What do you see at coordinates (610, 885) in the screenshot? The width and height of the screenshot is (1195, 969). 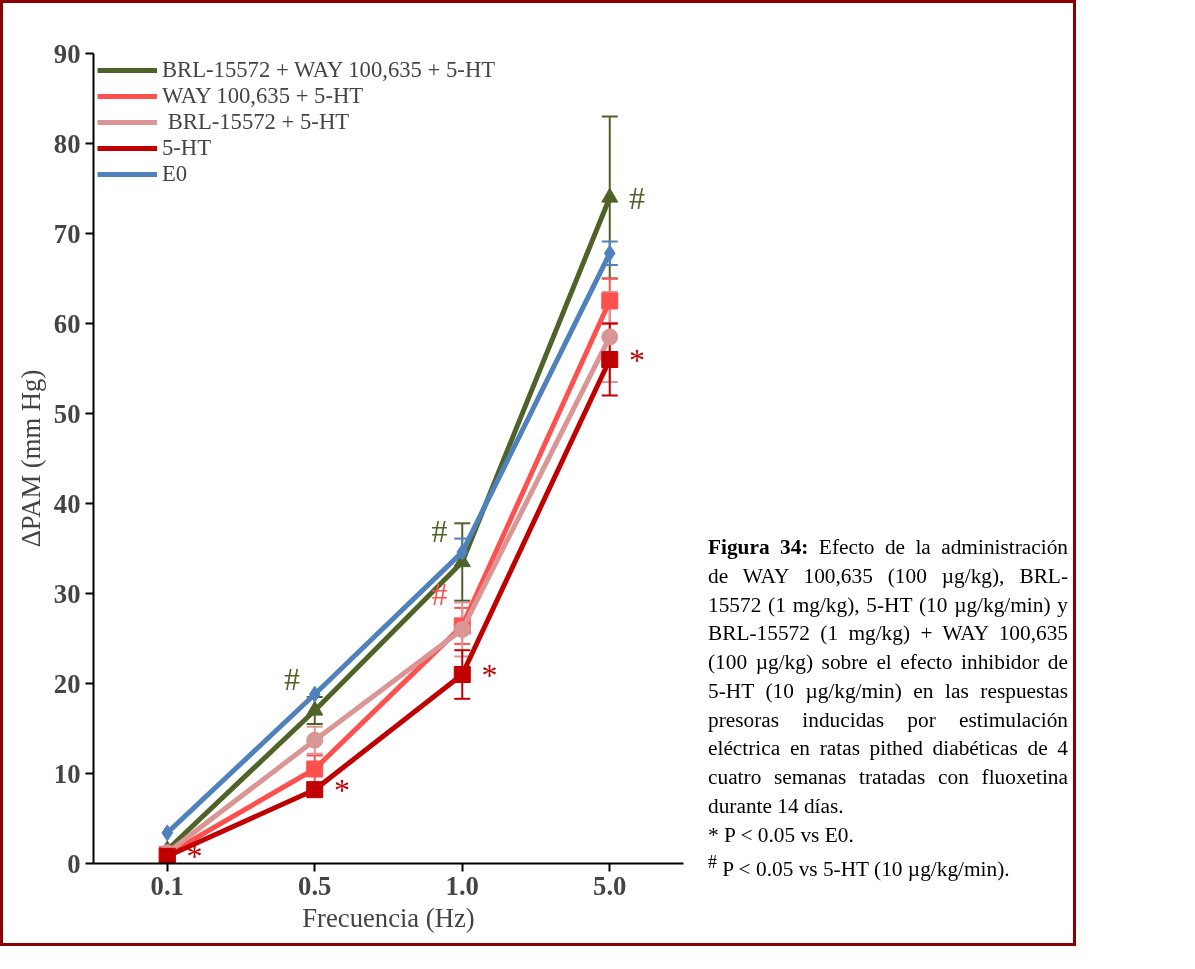 I see `x-tick-label: 5.0` at bounding box center [610, 885].